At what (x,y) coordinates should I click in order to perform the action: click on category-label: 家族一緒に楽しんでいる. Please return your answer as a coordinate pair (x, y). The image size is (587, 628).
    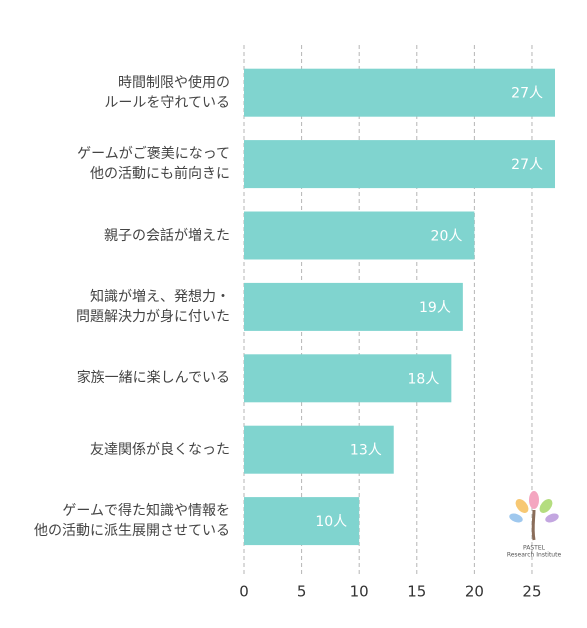
    Looking at the image, I should click on (153, 378).